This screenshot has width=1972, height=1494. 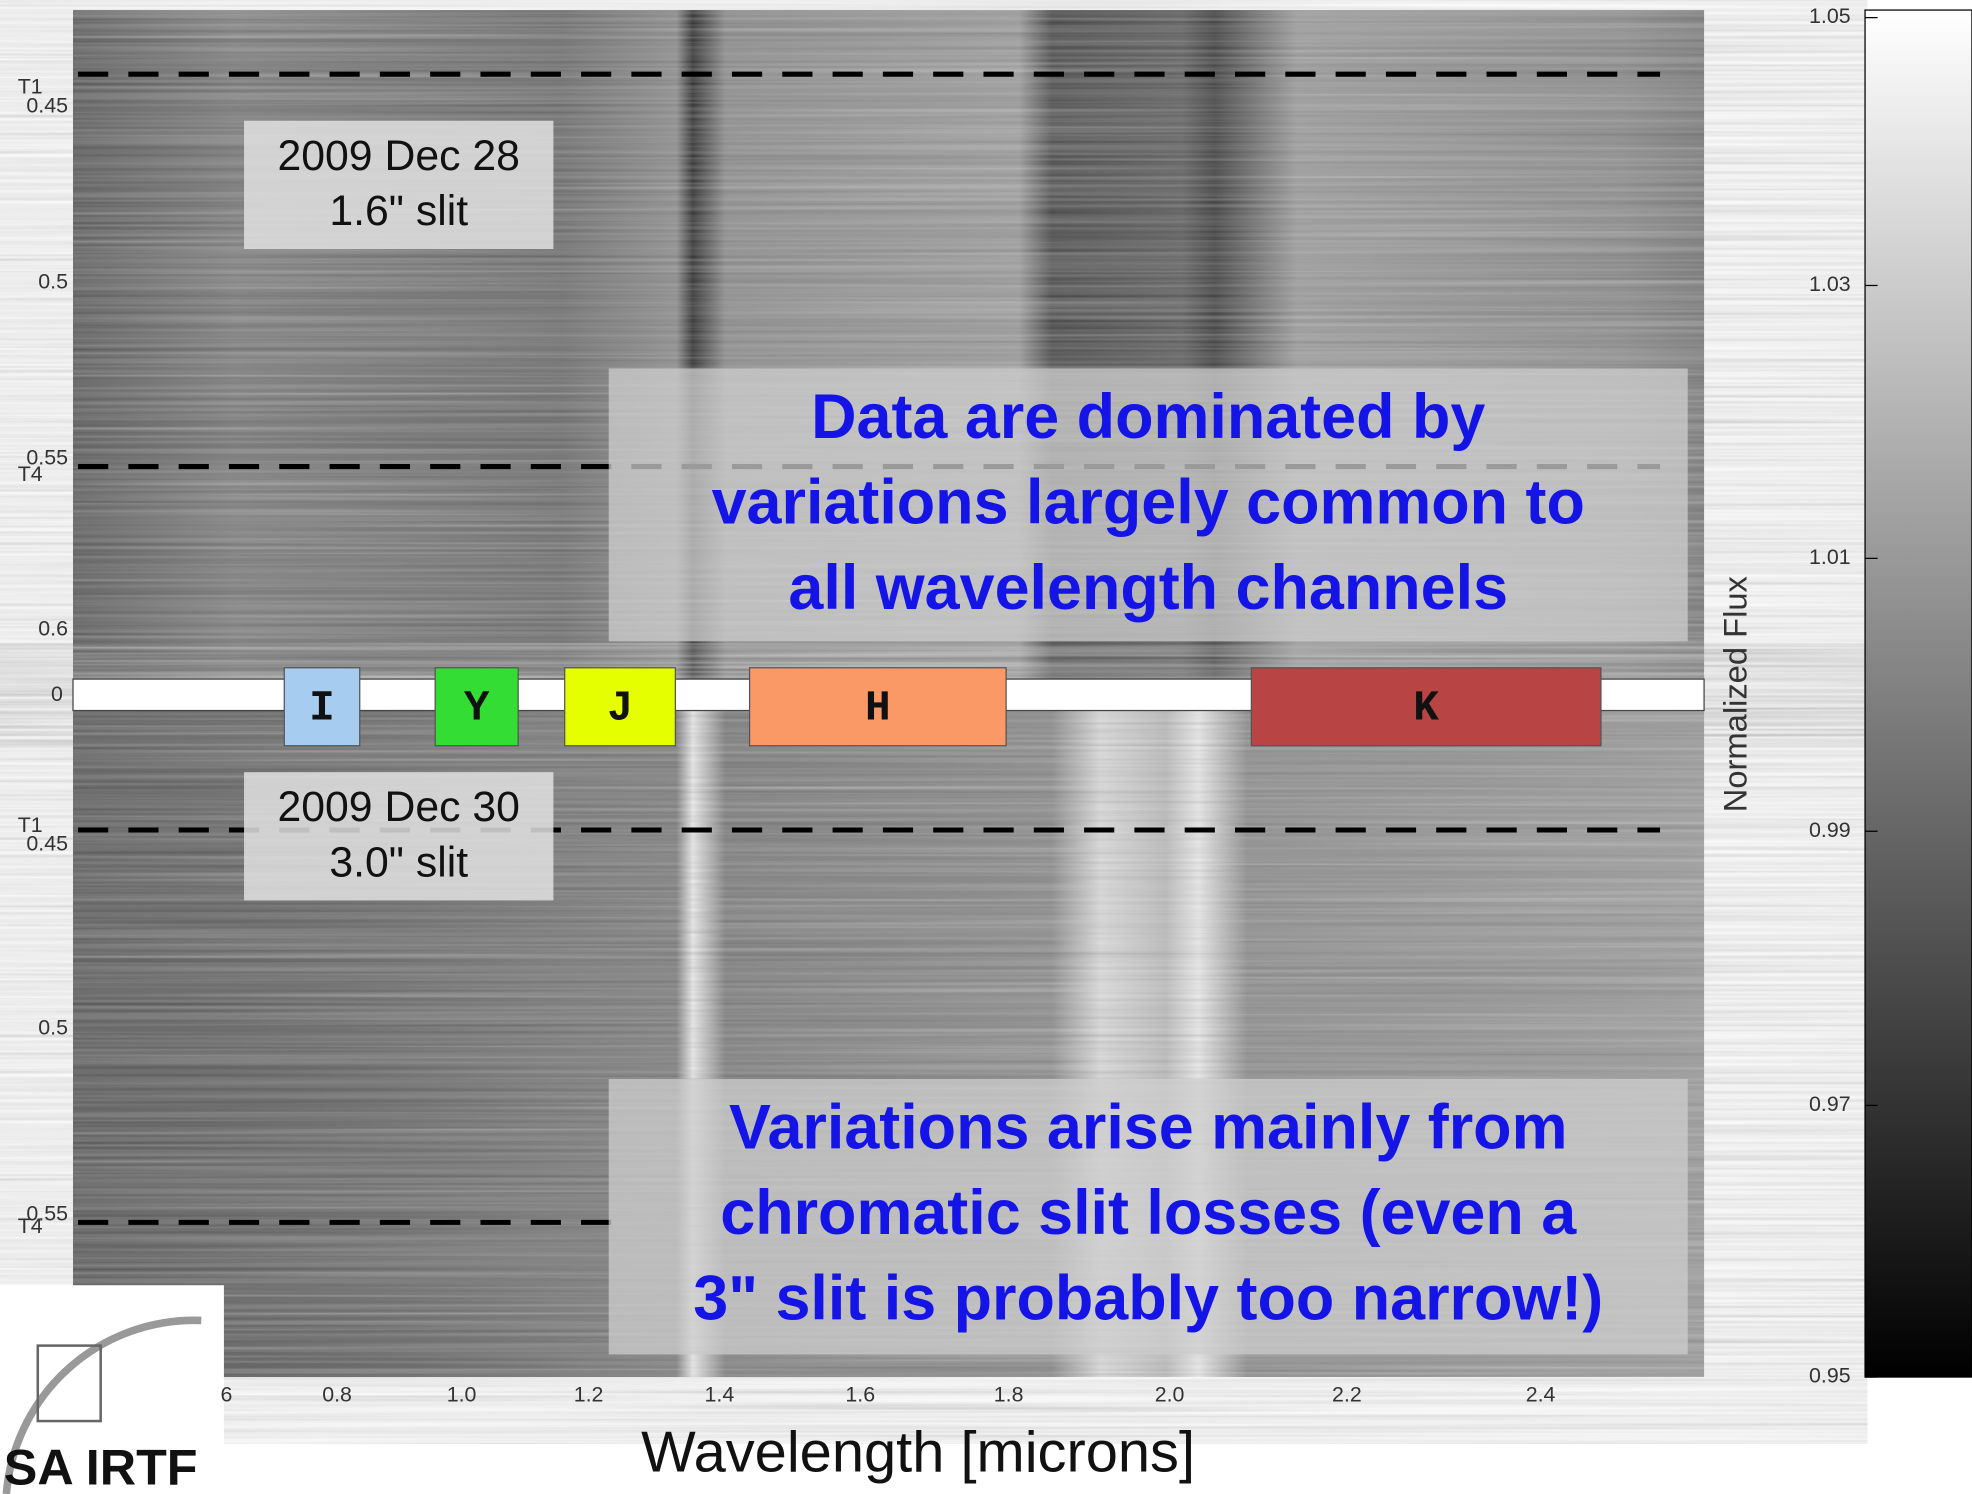 I want to click on colorbar-tick-label: 1.01, so click(x=1830, y=557).